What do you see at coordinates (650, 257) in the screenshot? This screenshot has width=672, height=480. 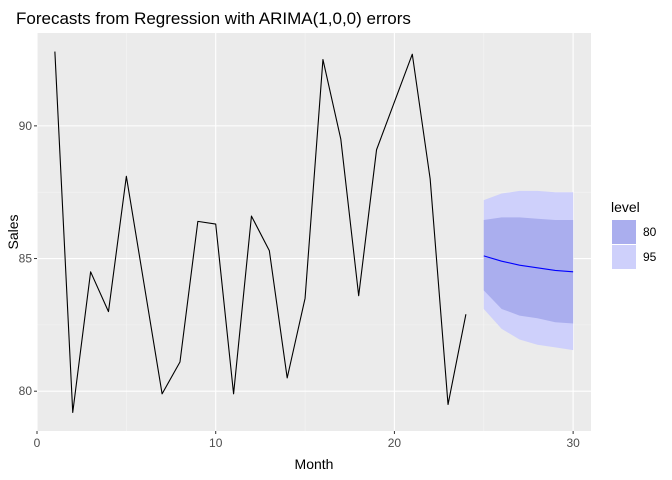 I see `legend-label-95: 95` at bounding box center [650, 257].